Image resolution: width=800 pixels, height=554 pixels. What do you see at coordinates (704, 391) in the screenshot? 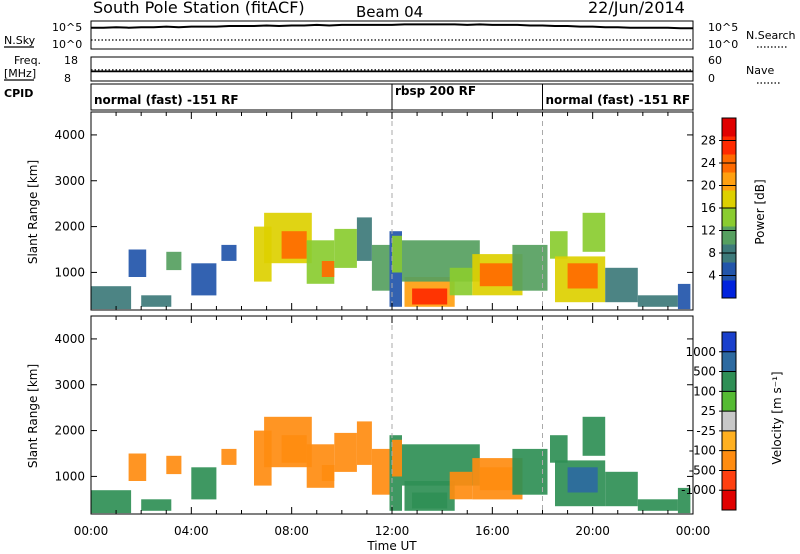
I see `velocity-colorbar-tick-label: 100` at bounding box center [704, 391].